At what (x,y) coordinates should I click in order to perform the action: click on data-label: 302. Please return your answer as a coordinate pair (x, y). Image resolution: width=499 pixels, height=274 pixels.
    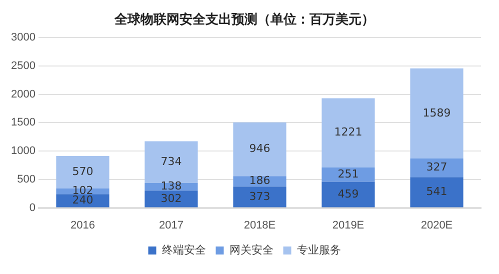
    Looking at the image, I should click on (171, 198).